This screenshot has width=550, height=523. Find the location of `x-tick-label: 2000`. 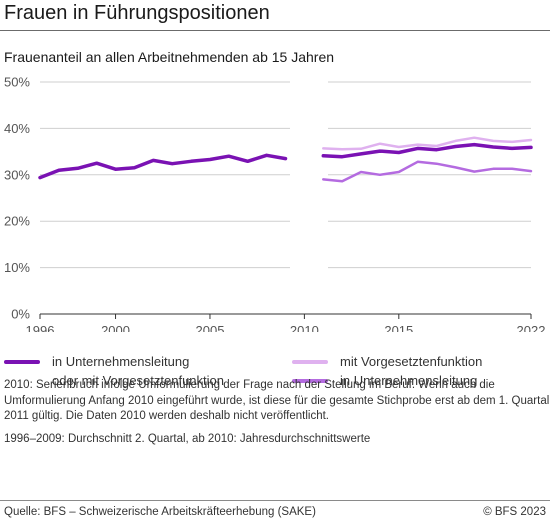

x-tick-label: 2000 is located at coordinates (115, 327).